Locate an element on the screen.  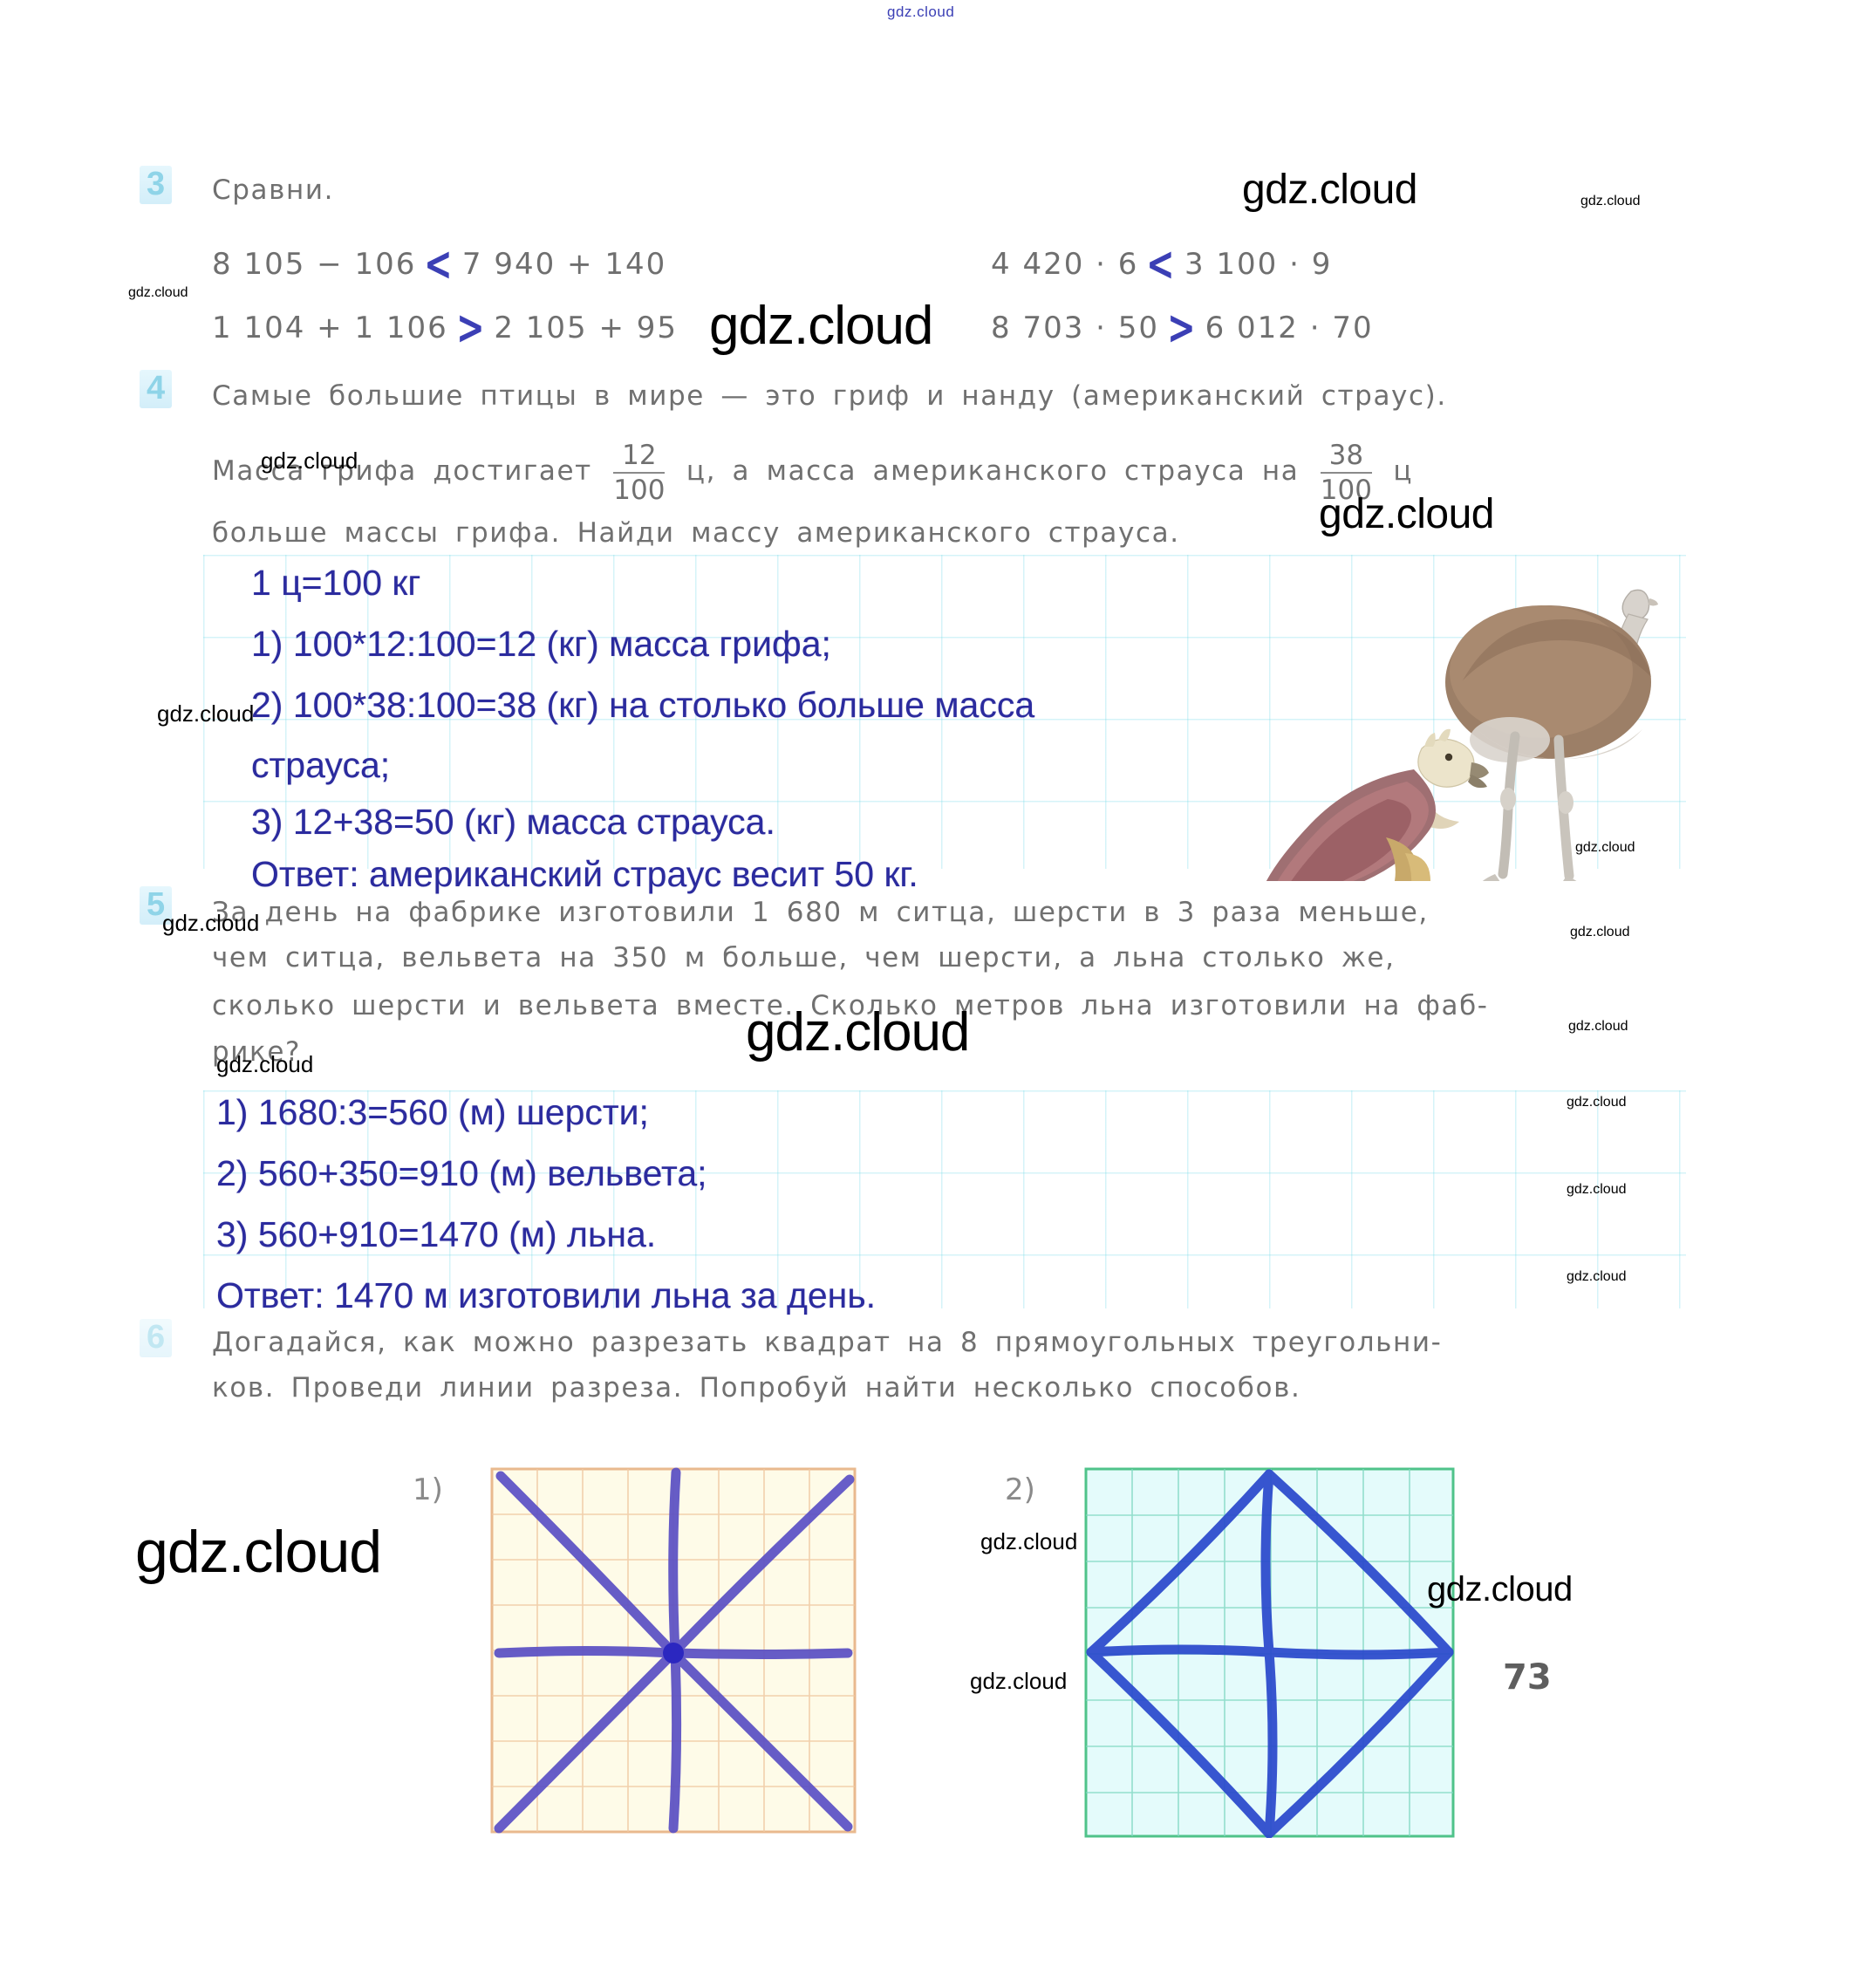
rhea-bird-icon is located at coordinates (1552, 738).